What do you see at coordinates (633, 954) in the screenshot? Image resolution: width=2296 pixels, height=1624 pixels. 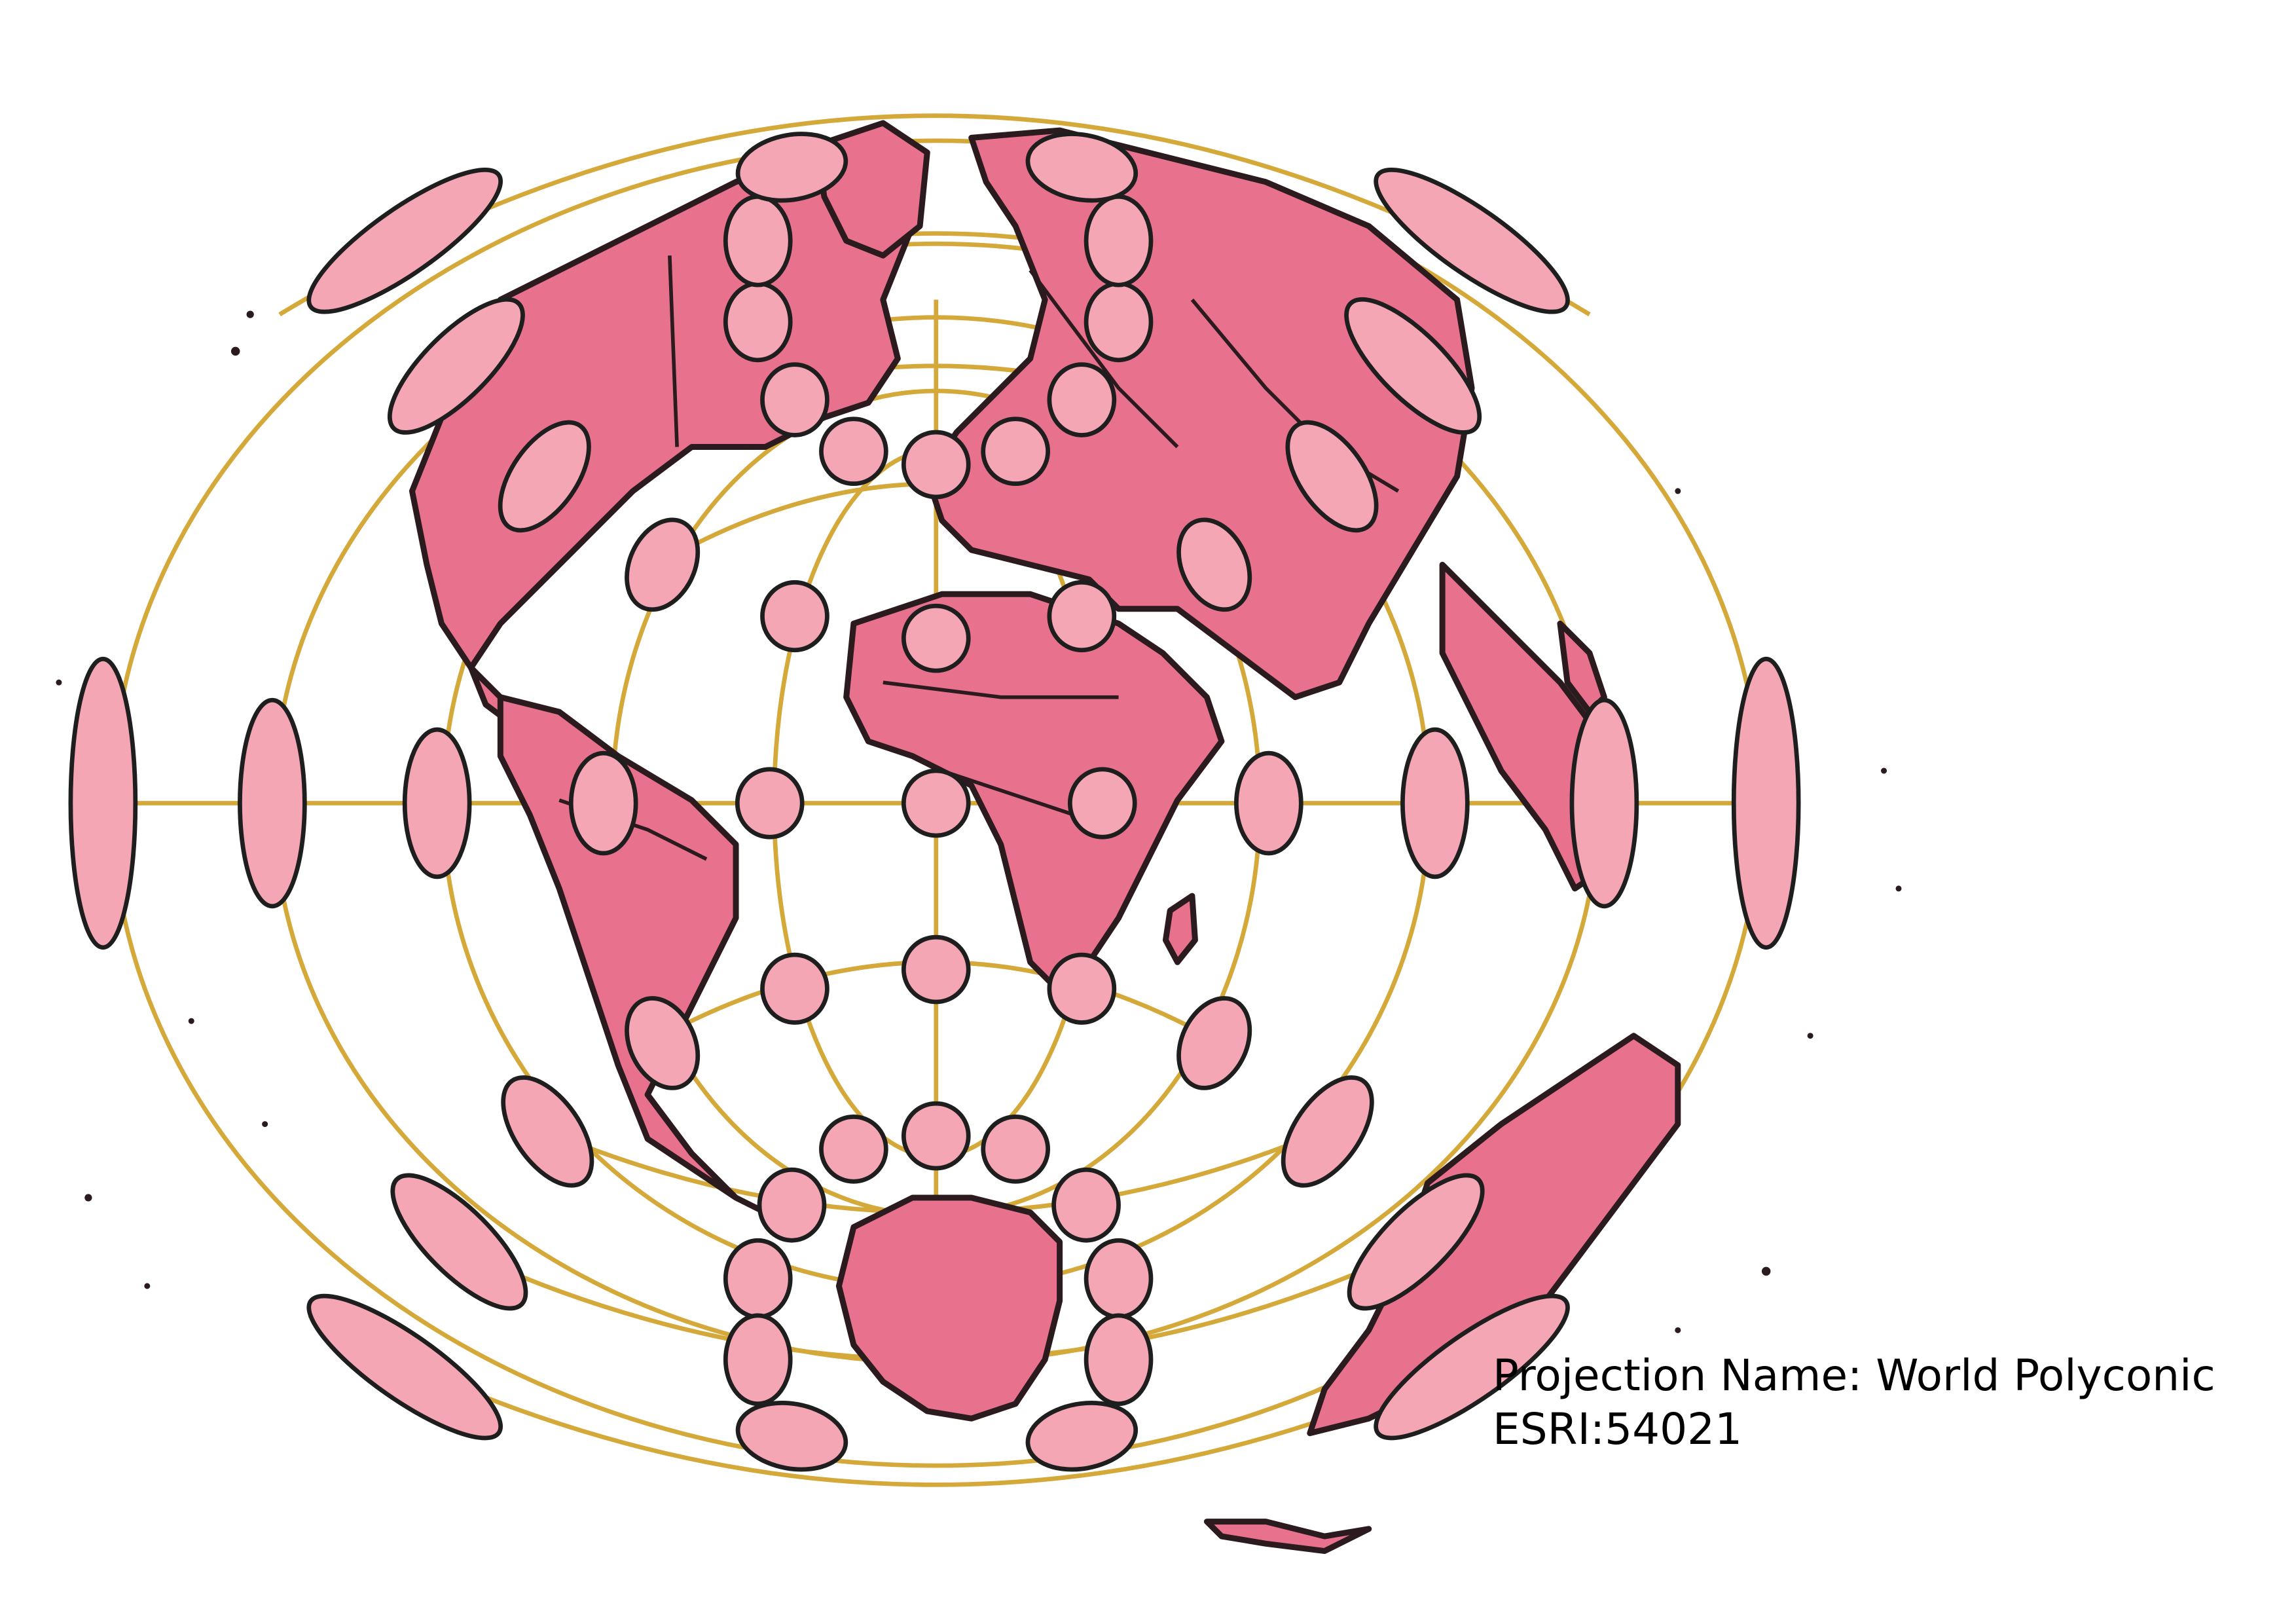 I see `south-america` at bounding box center [633, 954].